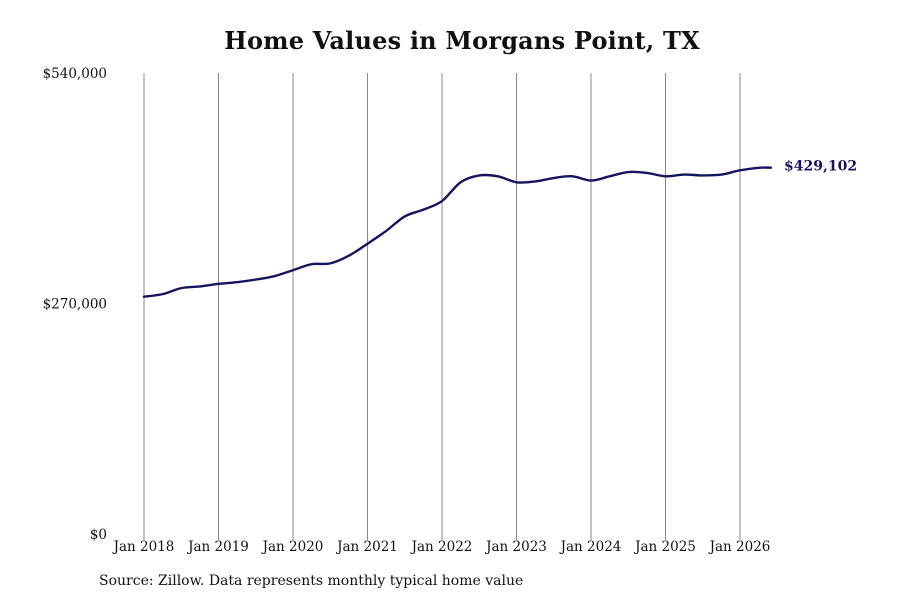 The height and width of the screenshot is (600, 900). What do you see at coordinates (590, 547) in the screenshot?
I see `x-tick-label: Jan 2024` at bounding box center [590, 547].